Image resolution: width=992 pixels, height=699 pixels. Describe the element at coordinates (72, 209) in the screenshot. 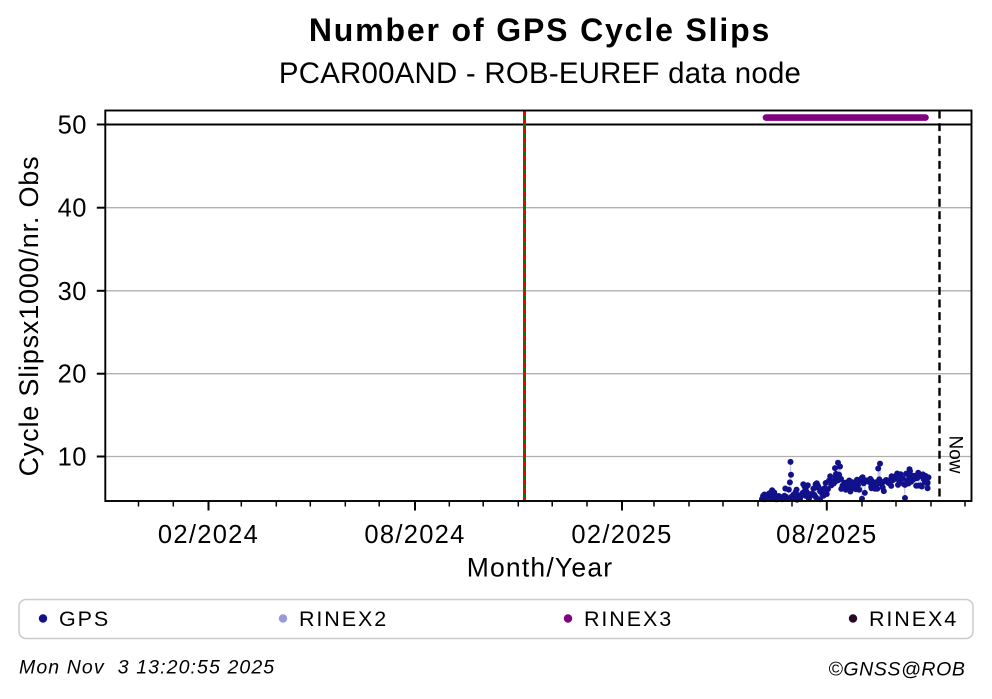

I see `svg-text: 40` at that location.